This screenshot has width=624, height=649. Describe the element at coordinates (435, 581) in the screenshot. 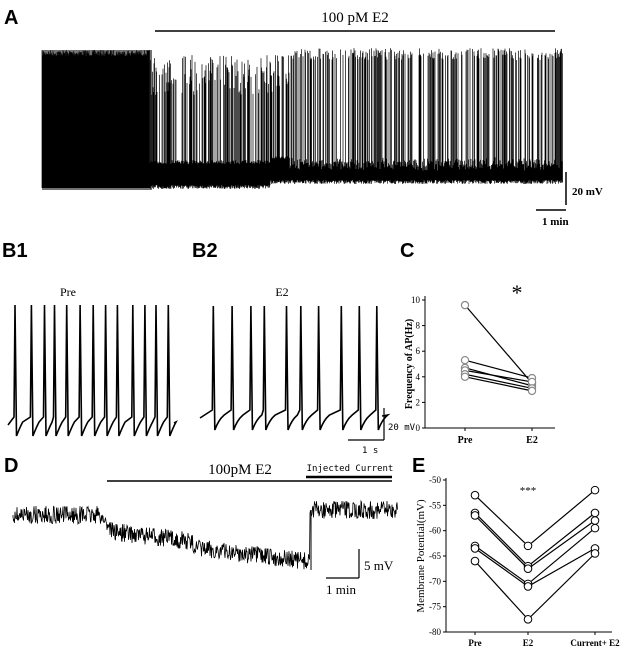

I see `y-tick-label: -70` at that location.